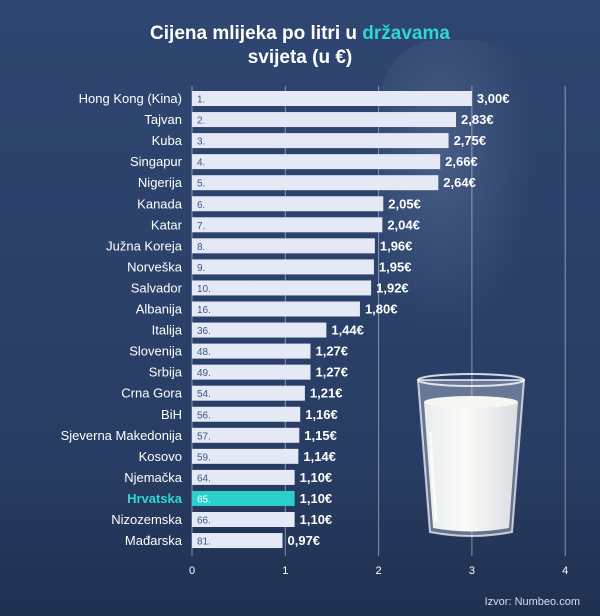 The height and width of the screenshot is (616, 600). I want to click on category-label: Katar, so click(167, 224).